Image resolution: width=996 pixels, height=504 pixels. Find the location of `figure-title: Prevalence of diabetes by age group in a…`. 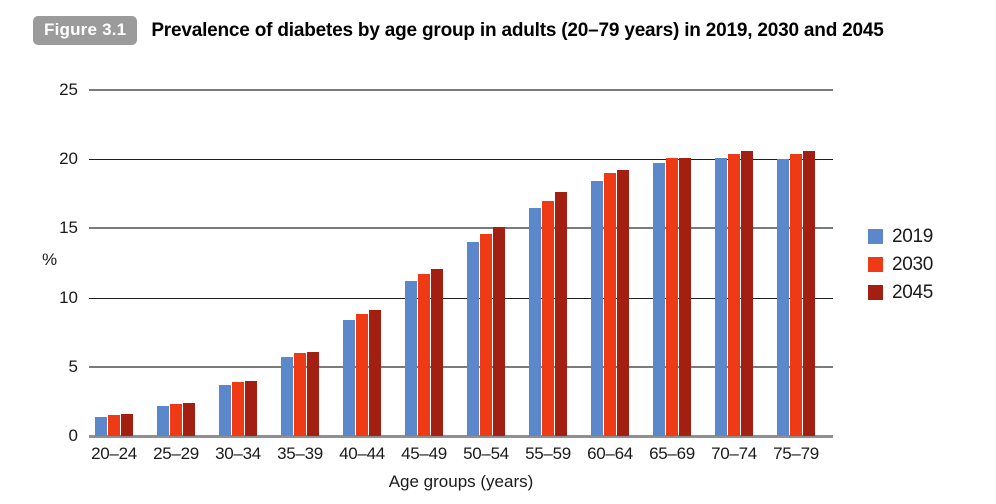

figure-title: Prevalence of diabetes by age group in a… is located at coordinates (517, 30).